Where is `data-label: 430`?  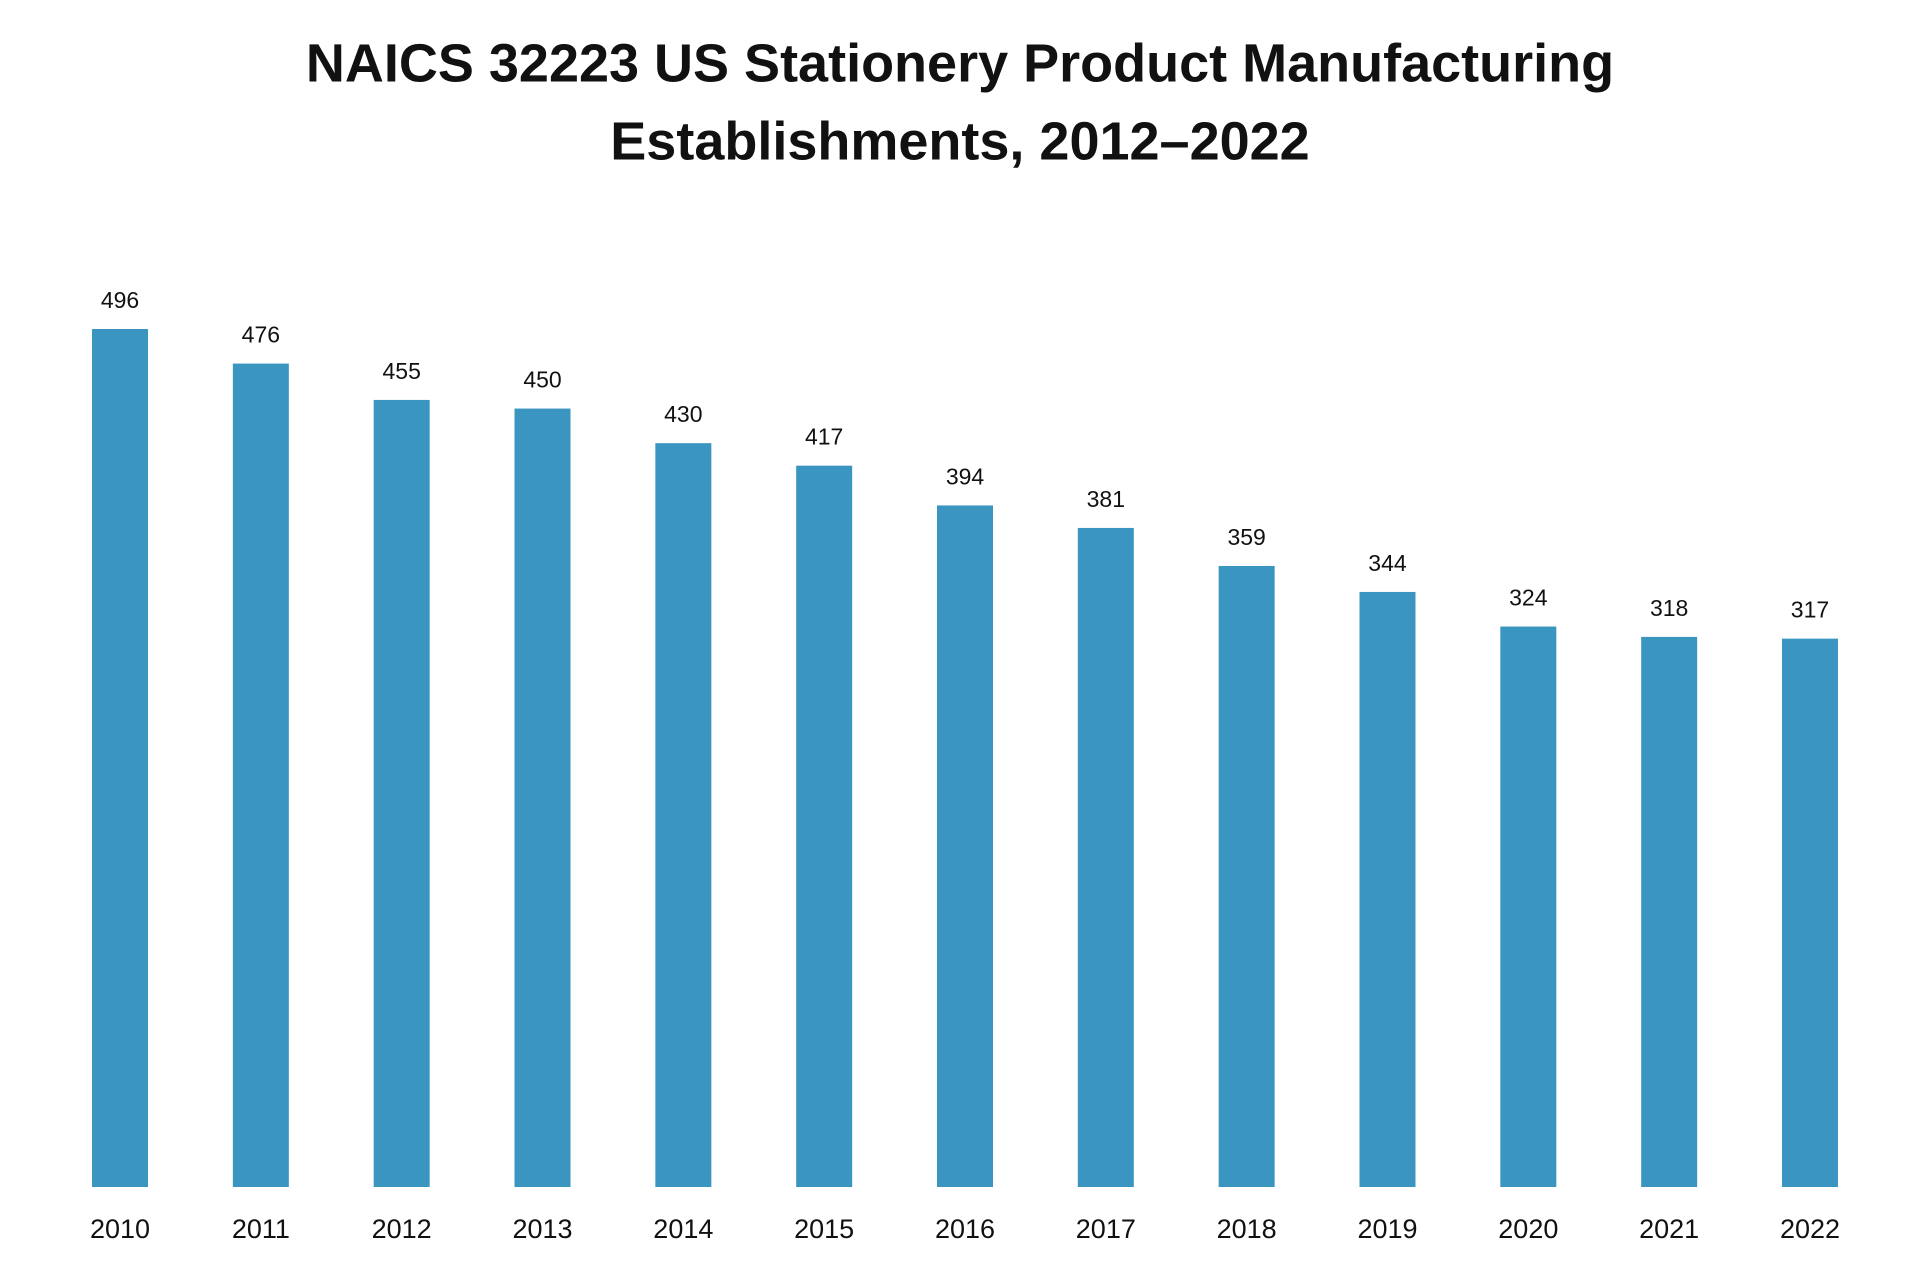
data-label: 430 is located at coordinates (683, 414).